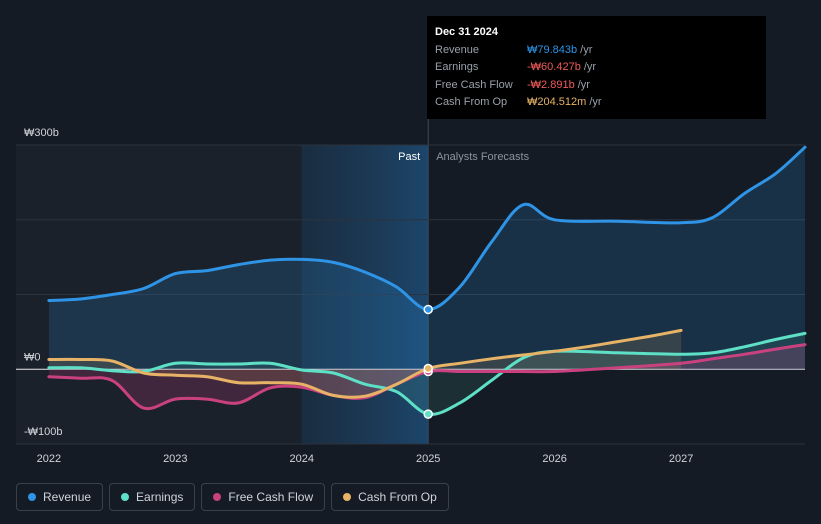 This screenshot has height=524, width=821. What do you see at coordinates (466, 32) in the screenshot?
I see `tooltip-date: Dec 31 2024` at bounding box center [466, 32].